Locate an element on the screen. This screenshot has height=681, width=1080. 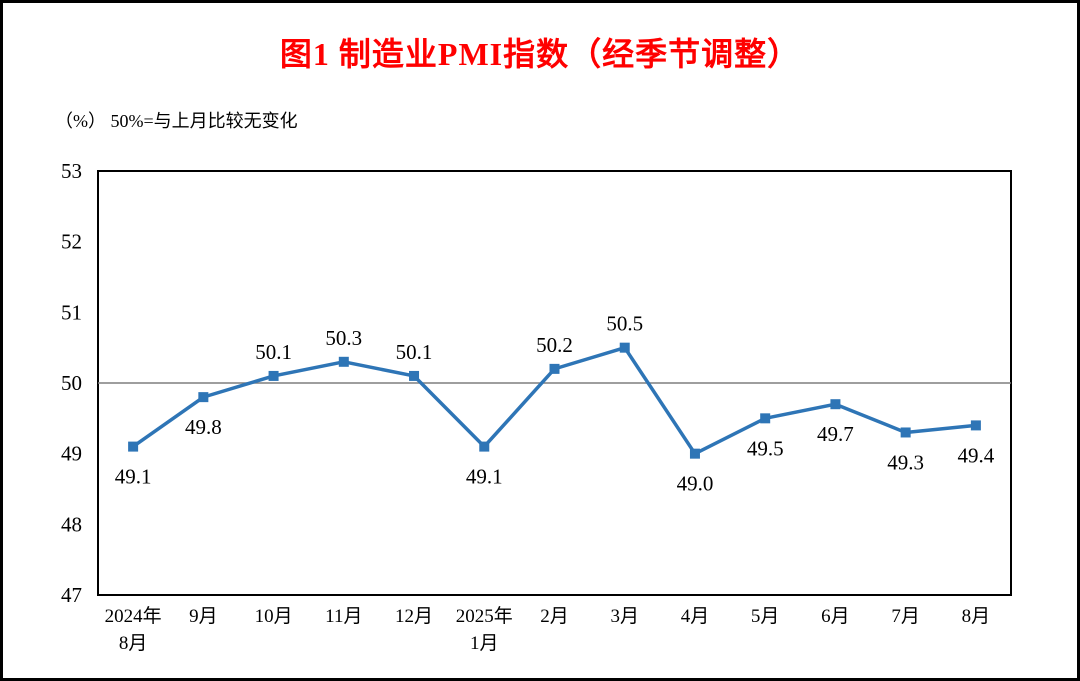
y-axis-tick-label: 49 is located at coordinates (71, 454).